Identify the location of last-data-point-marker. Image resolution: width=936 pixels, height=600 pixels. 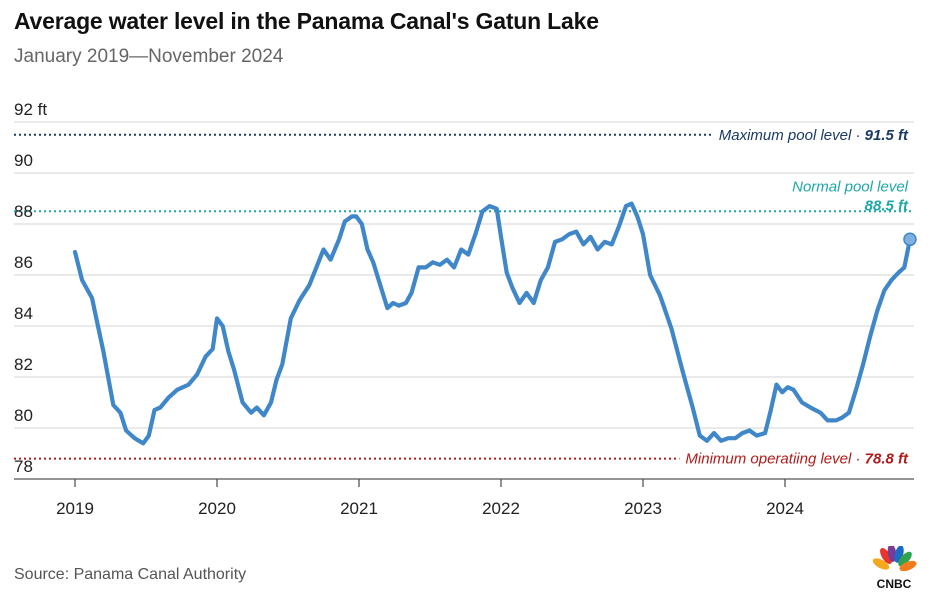
(910, 239).